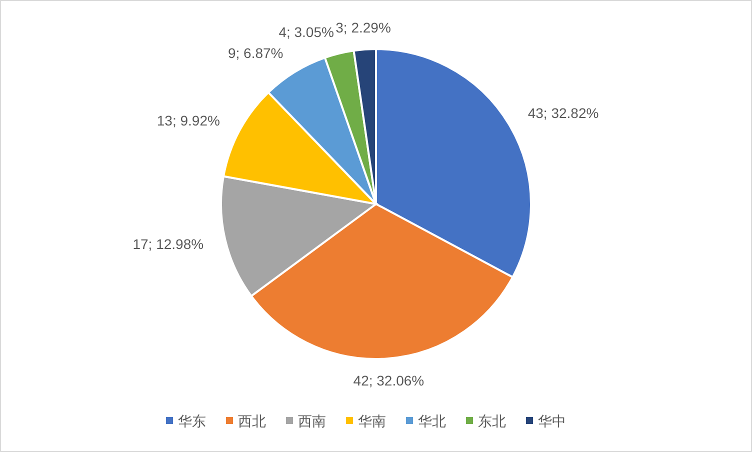 The image size is (752, 452). Describe the element at coordinates (306, 32) in the screenshot. I see `data-label: 4; 3.05%` at that location.